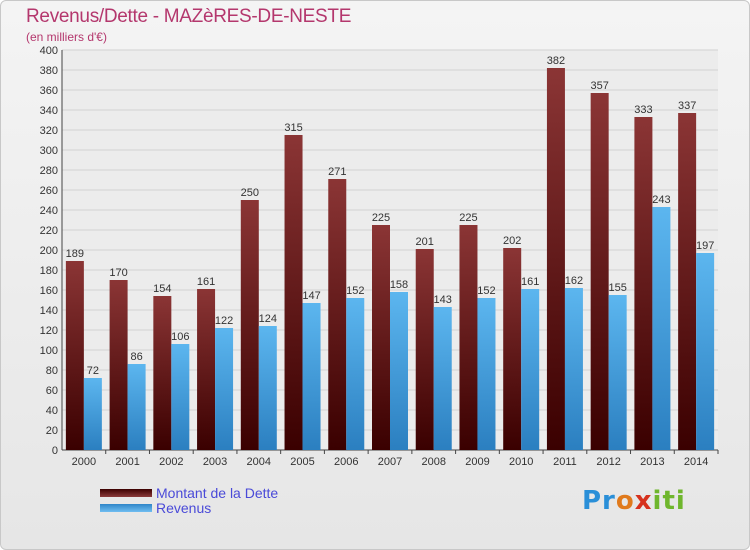 This screenshot has width=750, height=550. Describe the element at coordinates (643, 283) in the screenshot. I see `bar-debt-2013` at that location.